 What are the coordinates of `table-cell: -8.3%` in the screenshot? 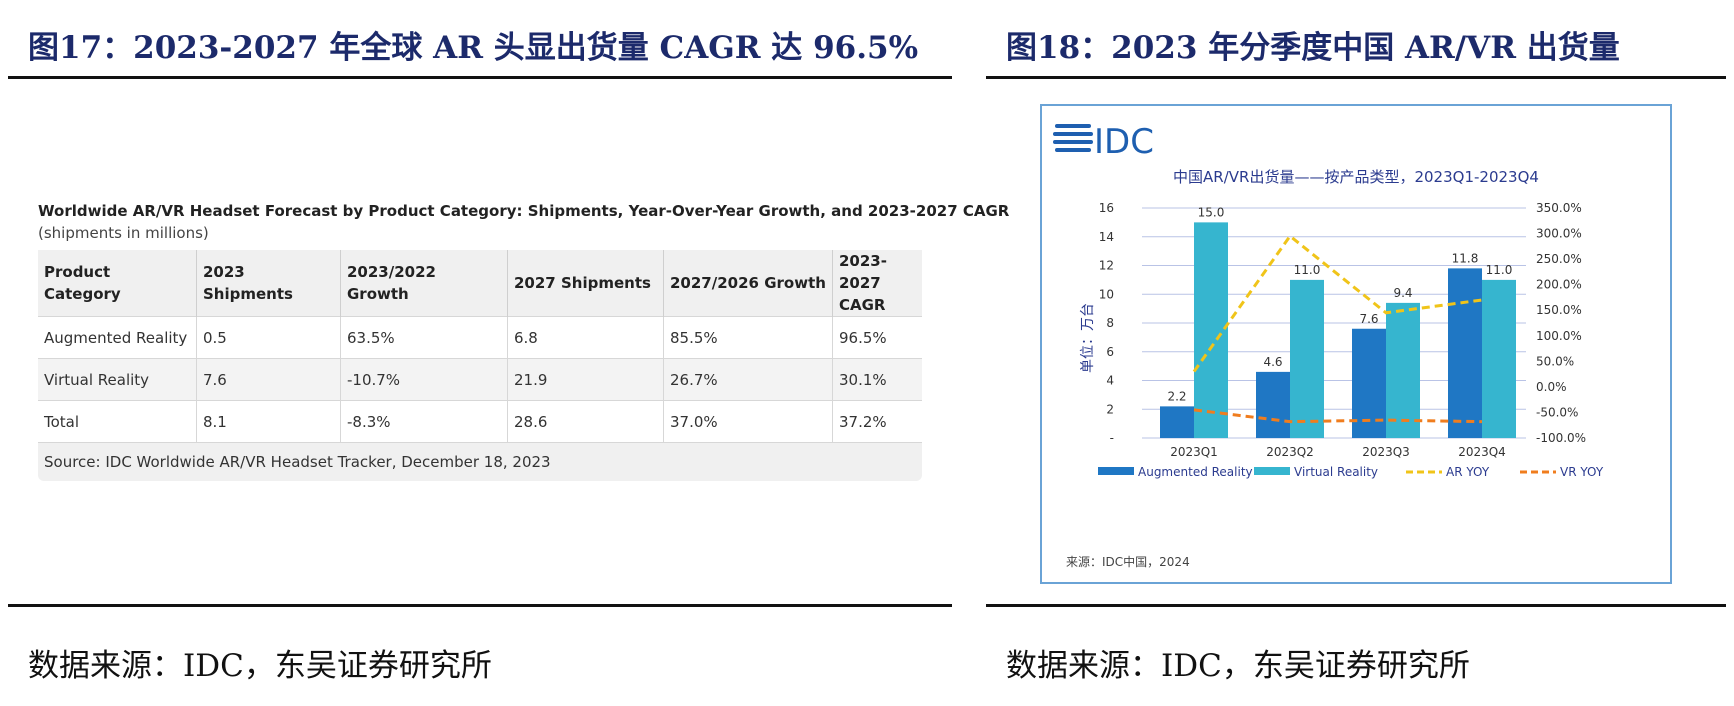 It's located at (424, 421).